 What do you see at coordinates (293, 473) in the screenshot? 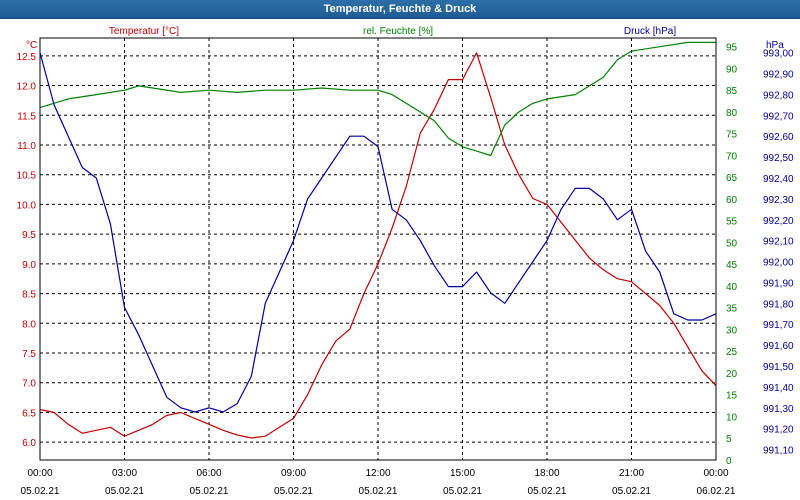
I see `x-tick-time: 09:00` at bounding box center [293, 473].